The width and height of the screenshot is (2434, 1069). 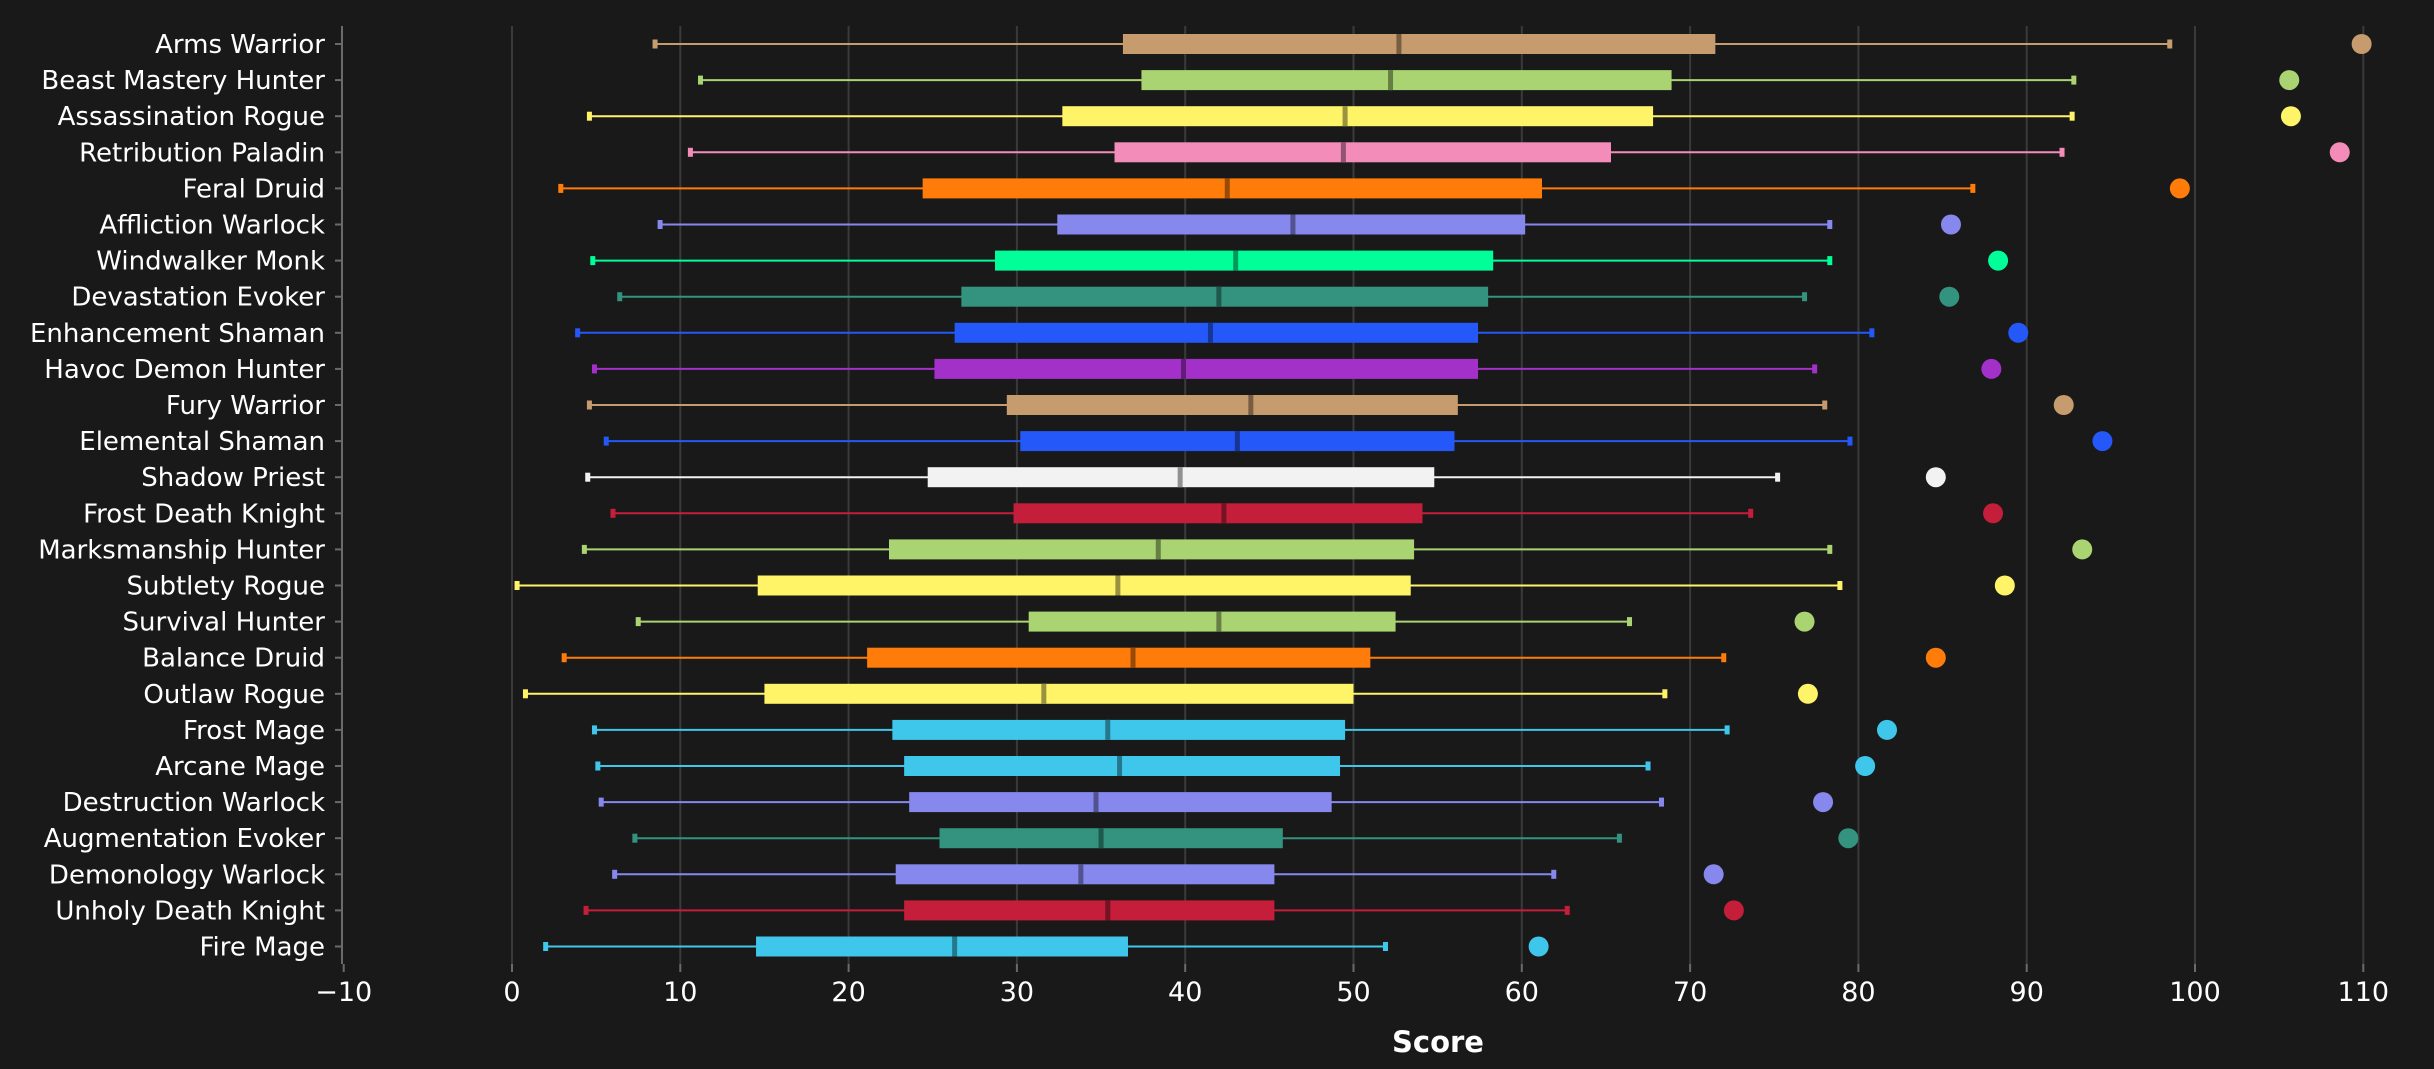 What do you see at coordinates (212, 226) in the screenshot?
I see `category-label: Affliction Warlock` at bounding box center [212, 226].